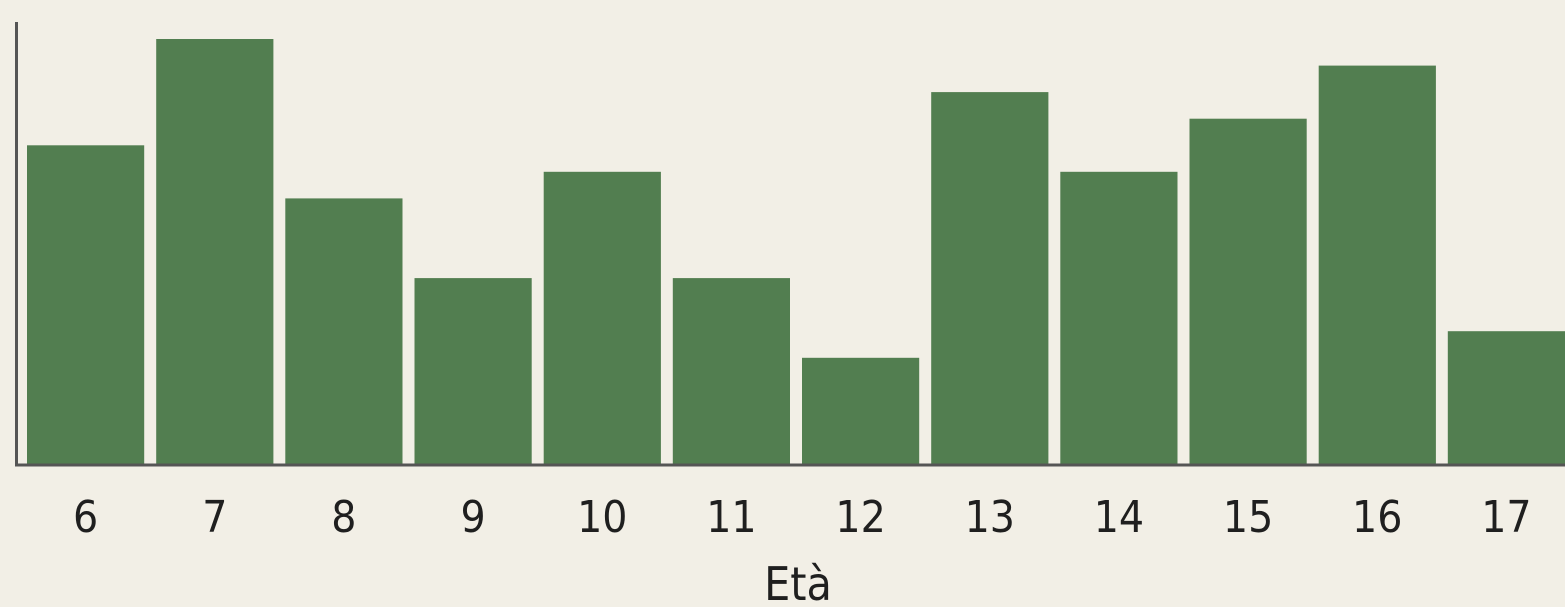 The height and width of the screenshot is (607, 1565). What do you see at coordinates (860, 517) in the screenshot?
I see `x-tick-label-12: 12` at bounding box center [860, 517].